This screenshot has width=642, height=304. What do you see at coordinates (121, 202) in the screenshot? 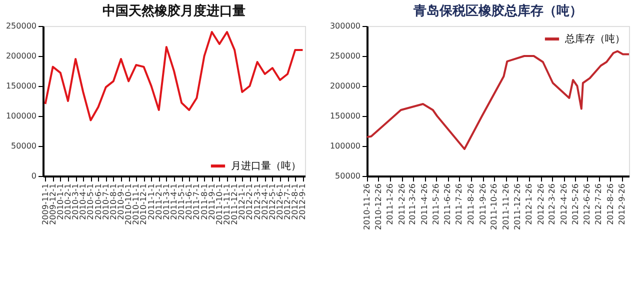
I see `x-tick-label: 2010-9-1` at bounding box center [121, 202].